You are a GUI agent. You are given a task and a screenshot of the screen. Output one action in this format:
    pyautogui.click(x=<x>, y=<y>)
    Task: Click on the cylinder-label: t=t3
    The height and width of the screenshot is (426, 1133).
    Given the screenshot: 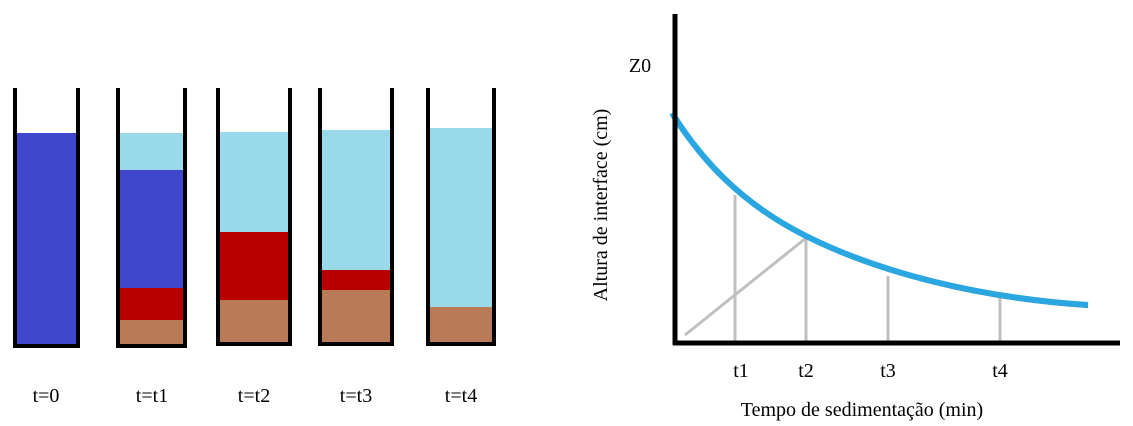 What is the action you would take?
    pyautogui.click(x=356, y=396)
    